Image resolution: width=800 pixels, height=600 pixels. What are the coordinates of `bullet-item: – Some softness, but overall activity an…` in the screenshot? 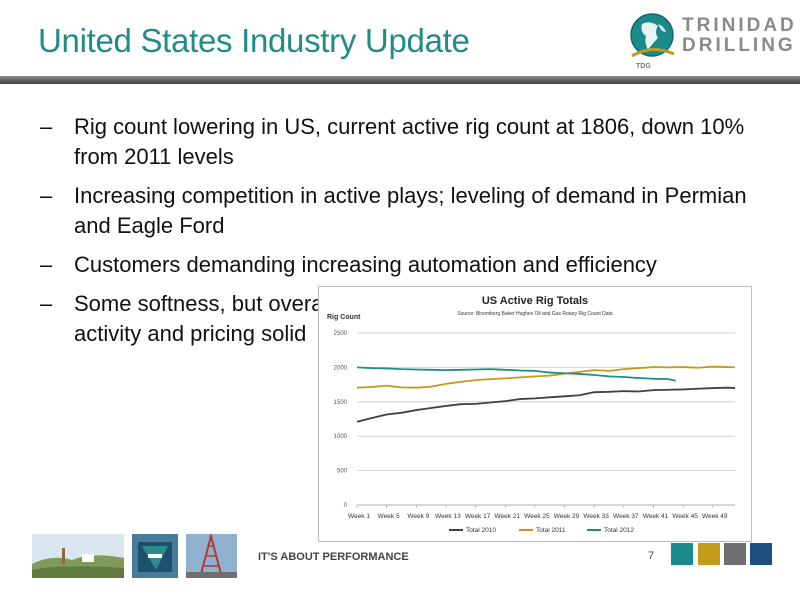 It's located at (187, 319).